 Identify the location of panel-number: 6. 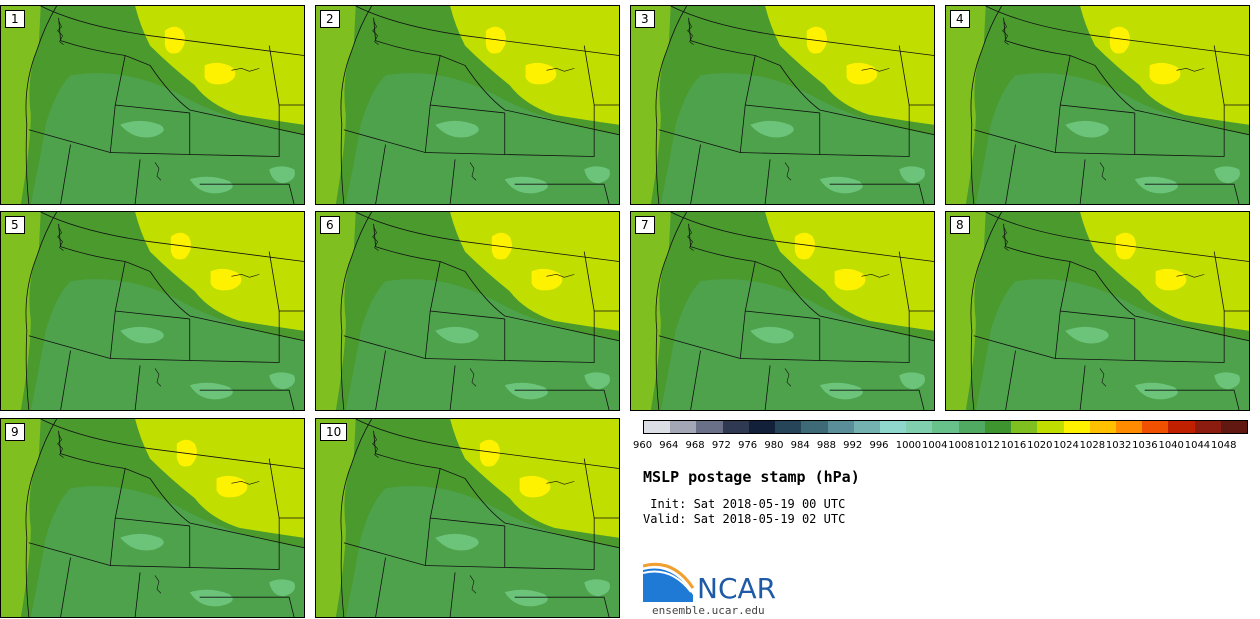
(330, 225).